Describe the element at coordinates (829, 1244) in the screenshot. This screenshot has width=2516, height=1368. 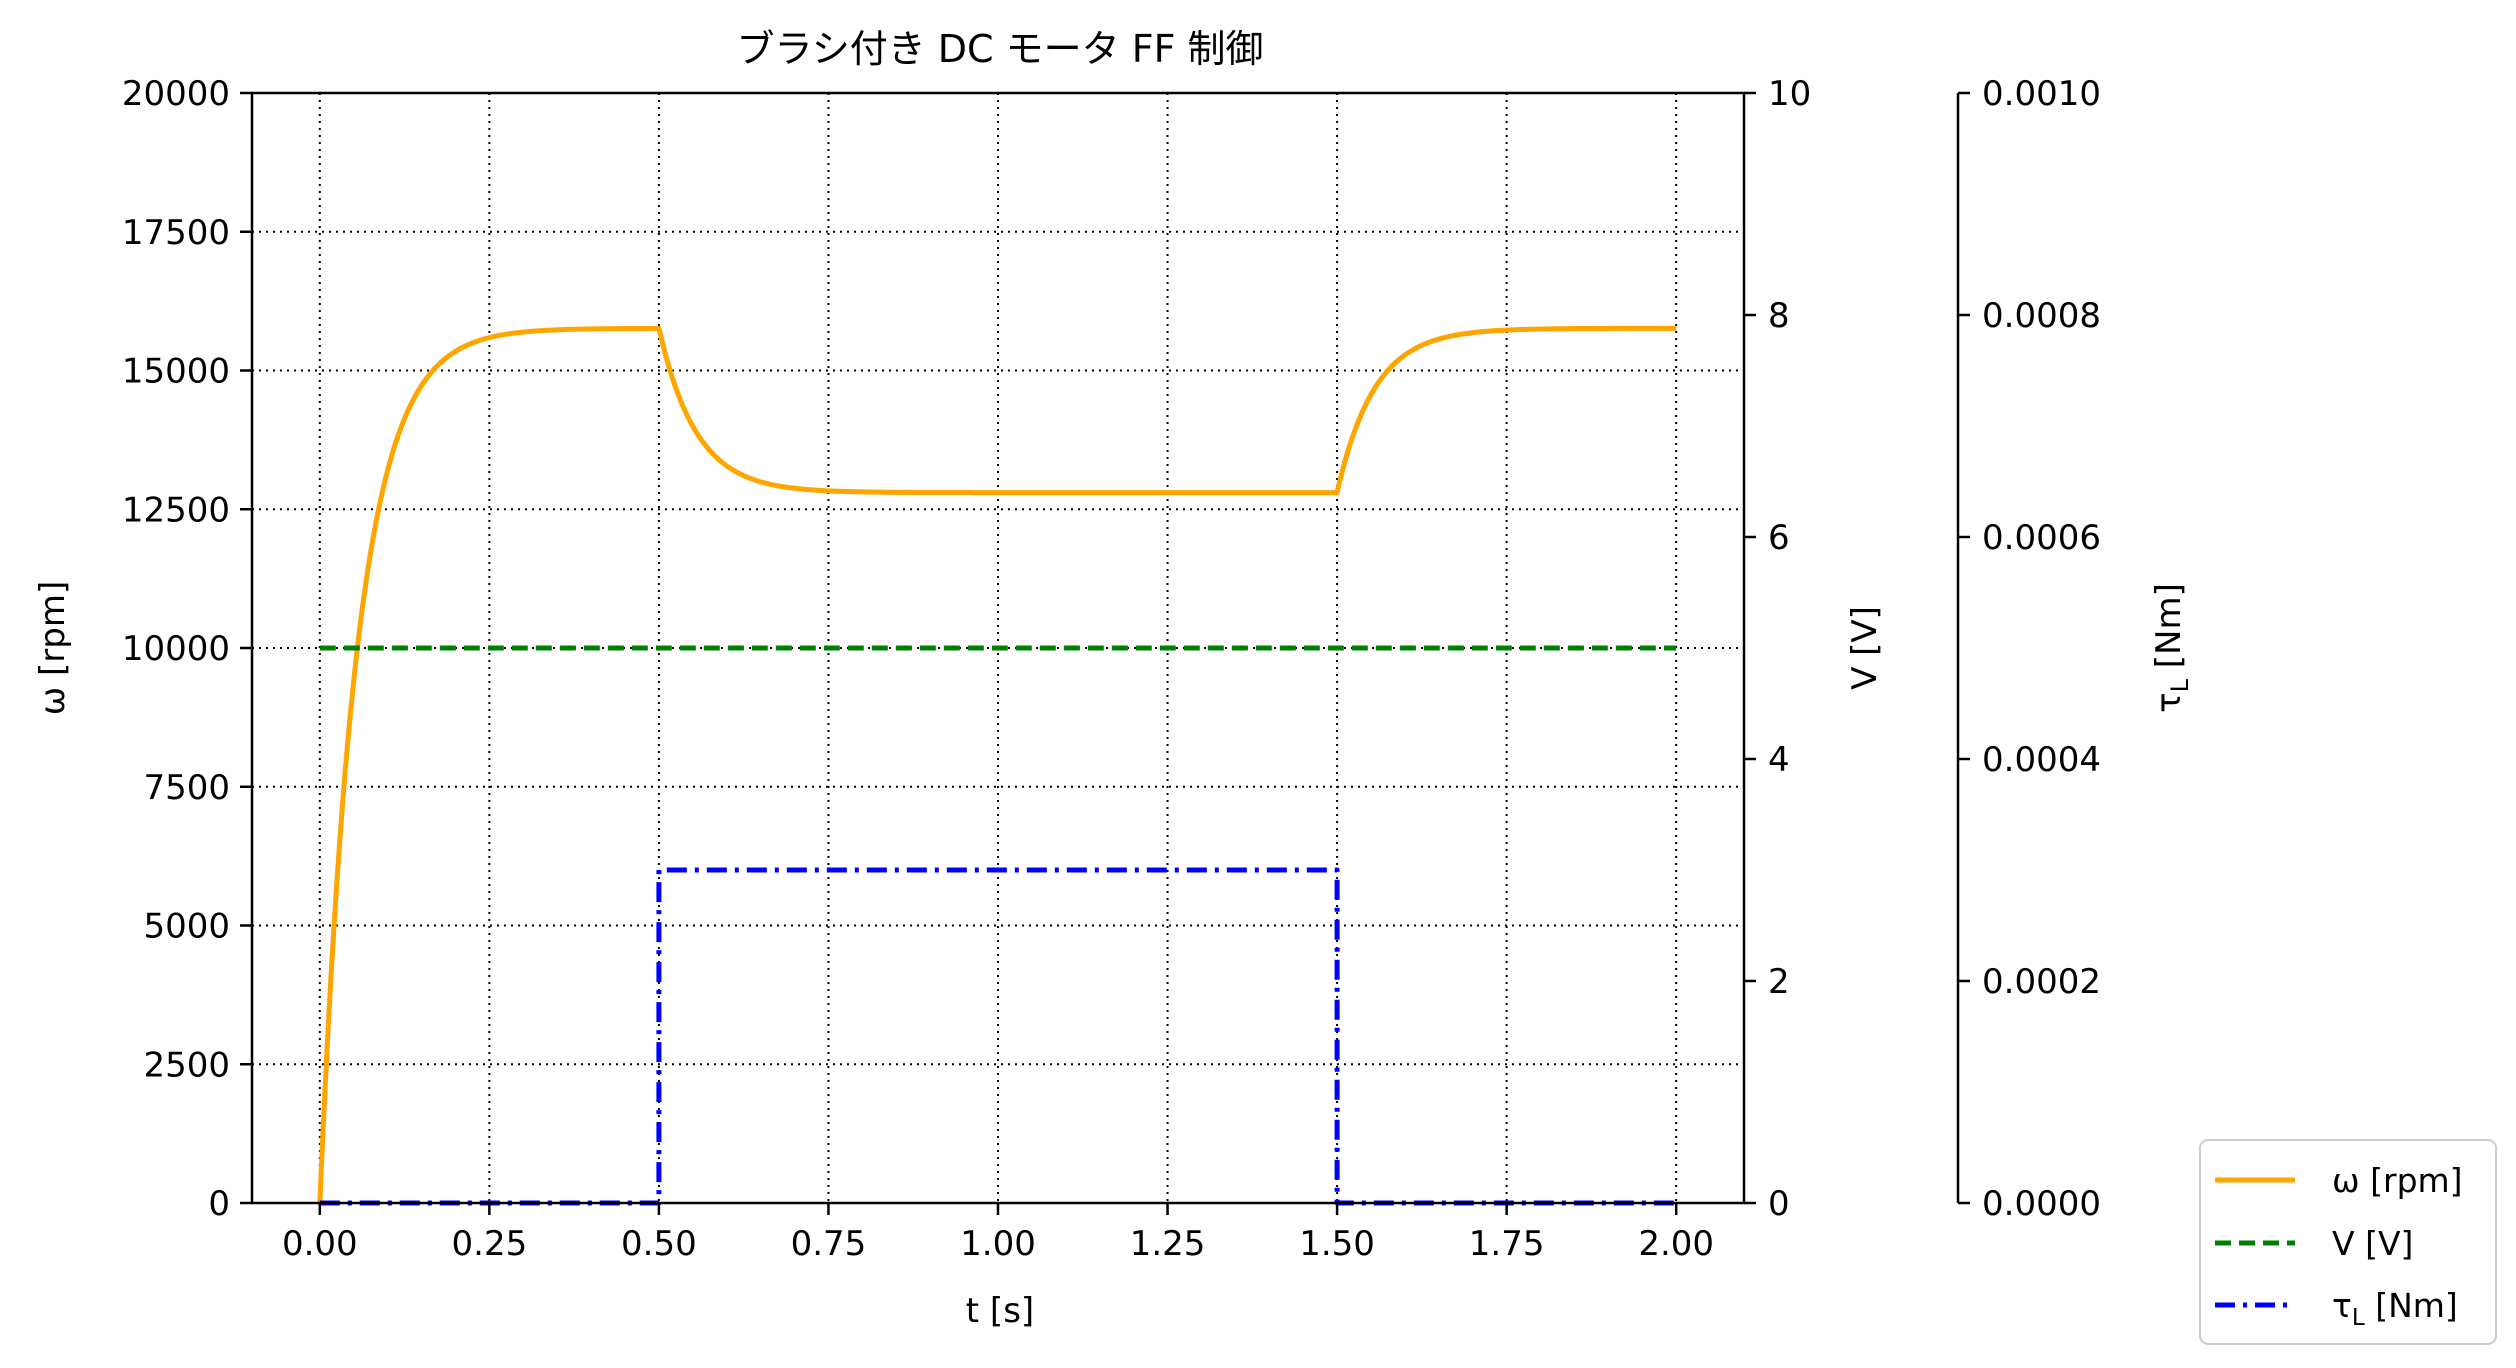
I see `x-tick-label: 0.75` at that location.